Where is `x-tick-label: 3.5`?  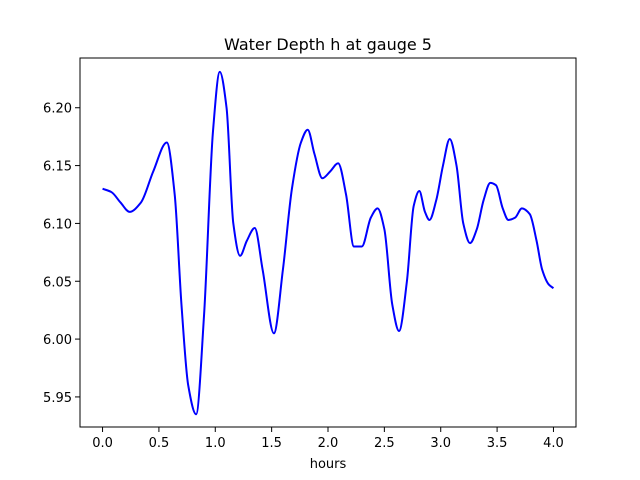 x-tick-label: 3.5 is located at coordinates (497, 443).